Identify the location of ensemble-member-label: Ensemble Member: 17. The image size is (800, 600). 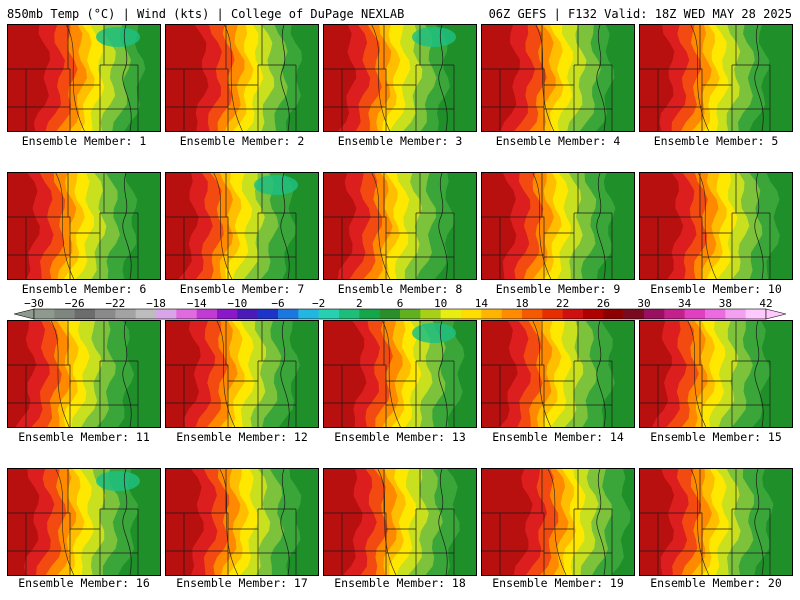
(242, 583).